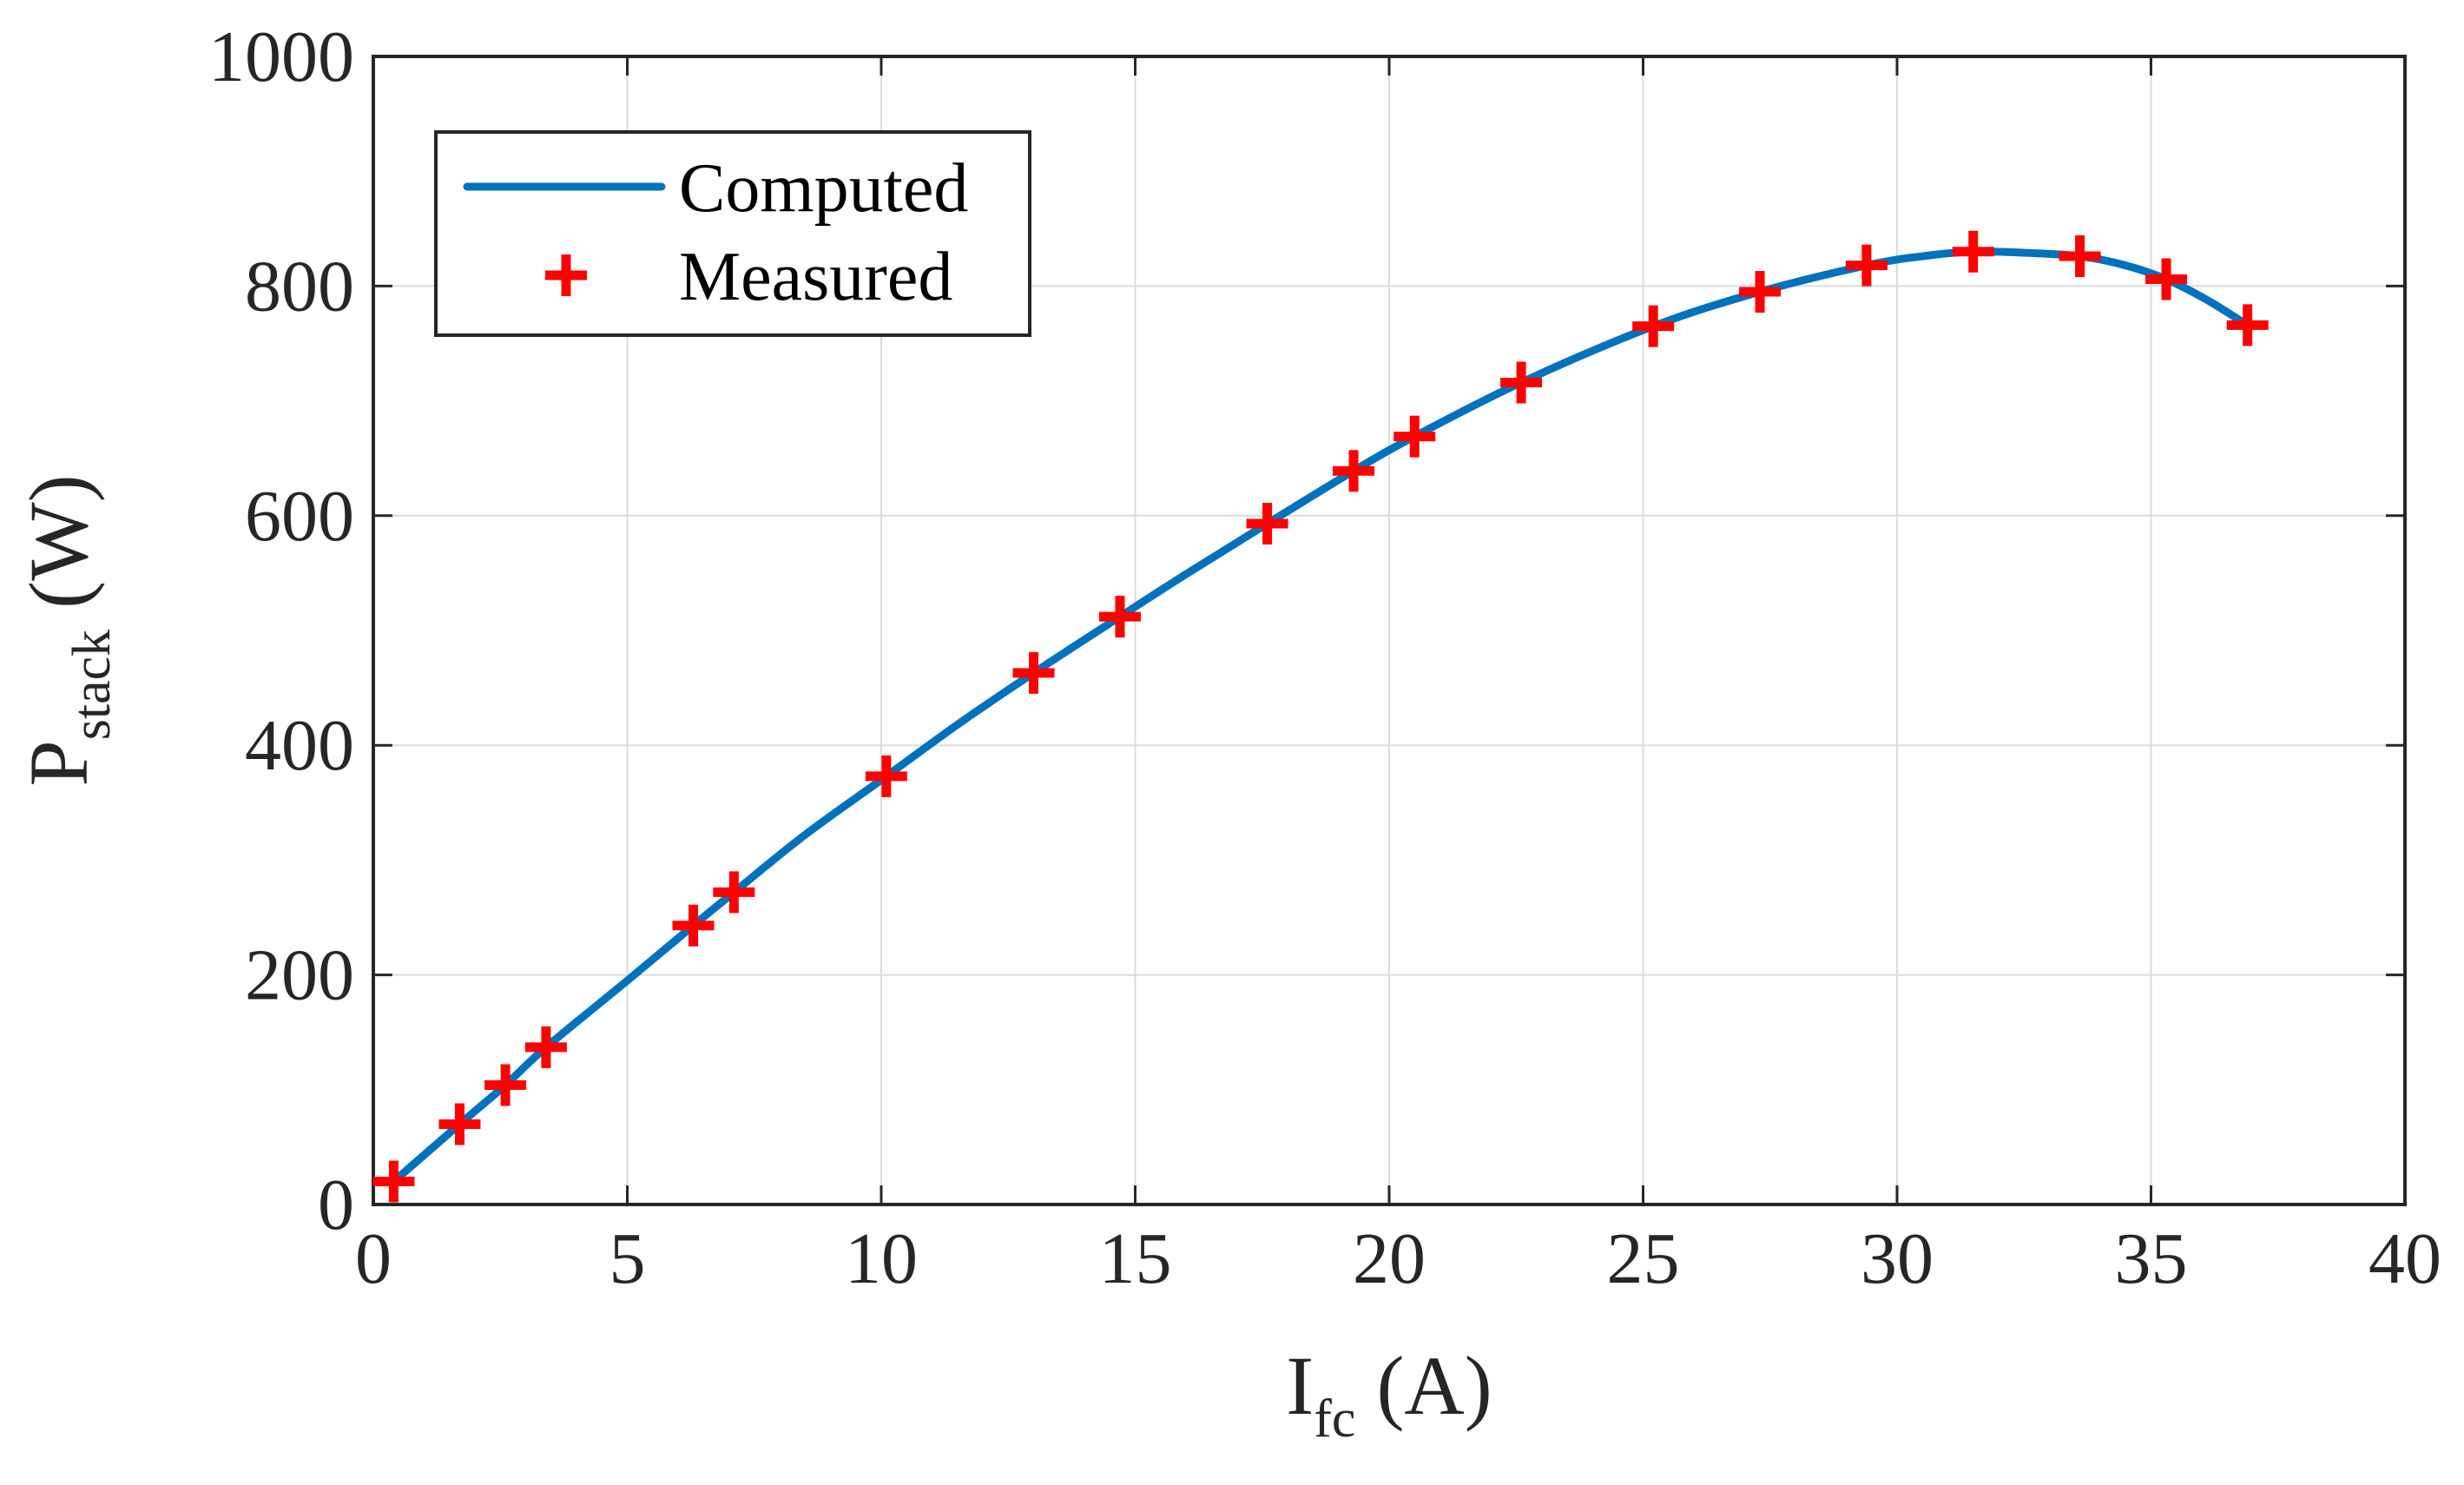 The height and width of the screenshot is (1485, 2464). I want to click on legend-measured-swatch, so click(566, 275).